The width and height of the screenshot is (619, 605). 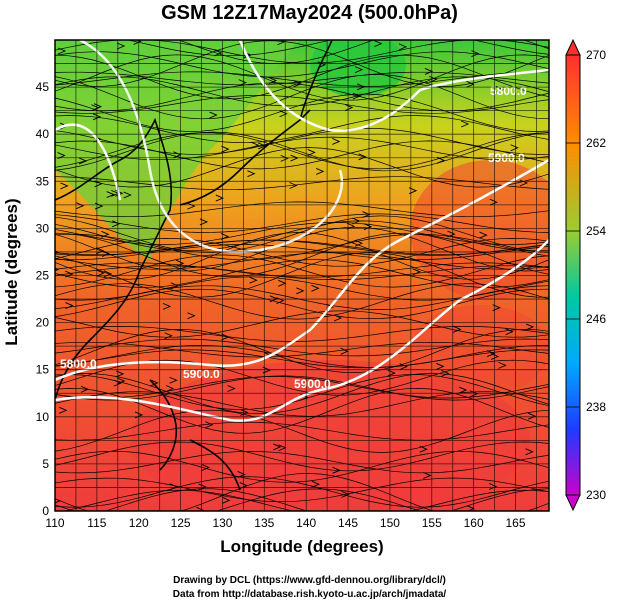 I want to click on colorbar-top-arrow, so click(x=573, y=47).